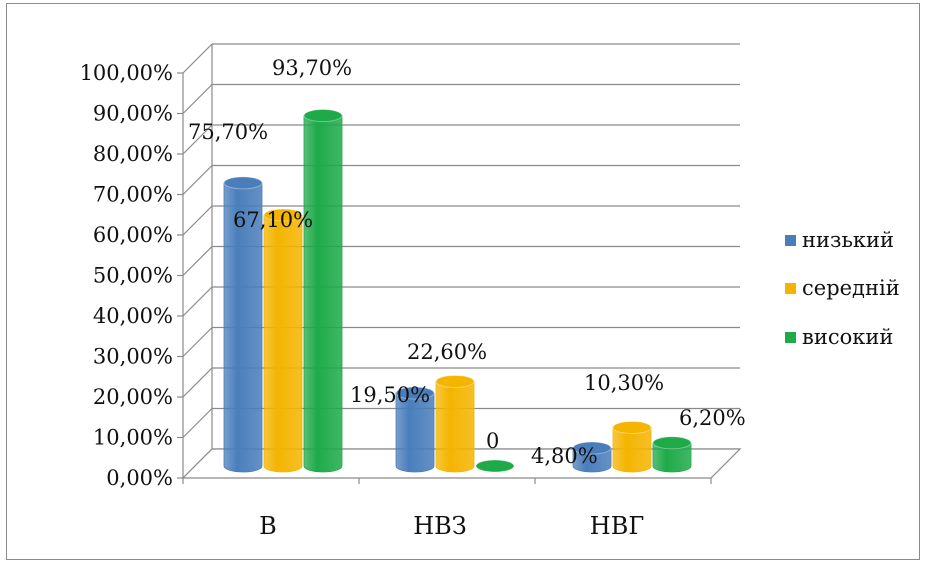 The image size is (928, 564). I want to click on y-tick-label: 40,00%, so click(133, 316).